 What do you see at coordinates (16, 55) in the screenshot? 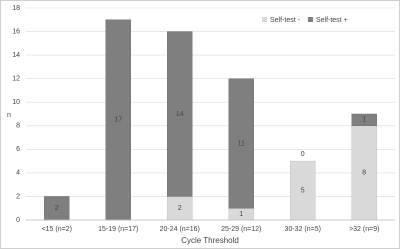
I see `y-tick-label: 14` at bounding box center [16, 55].